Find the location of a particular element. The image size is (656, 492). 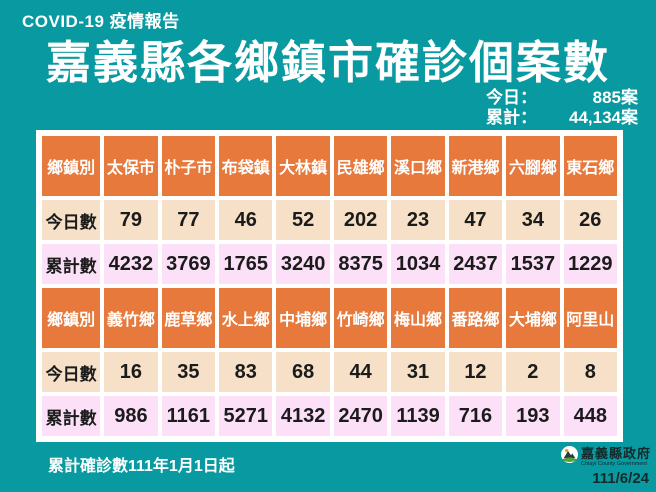

cumulative-total-value: 44,134案 is located at coordinates (603, 117).